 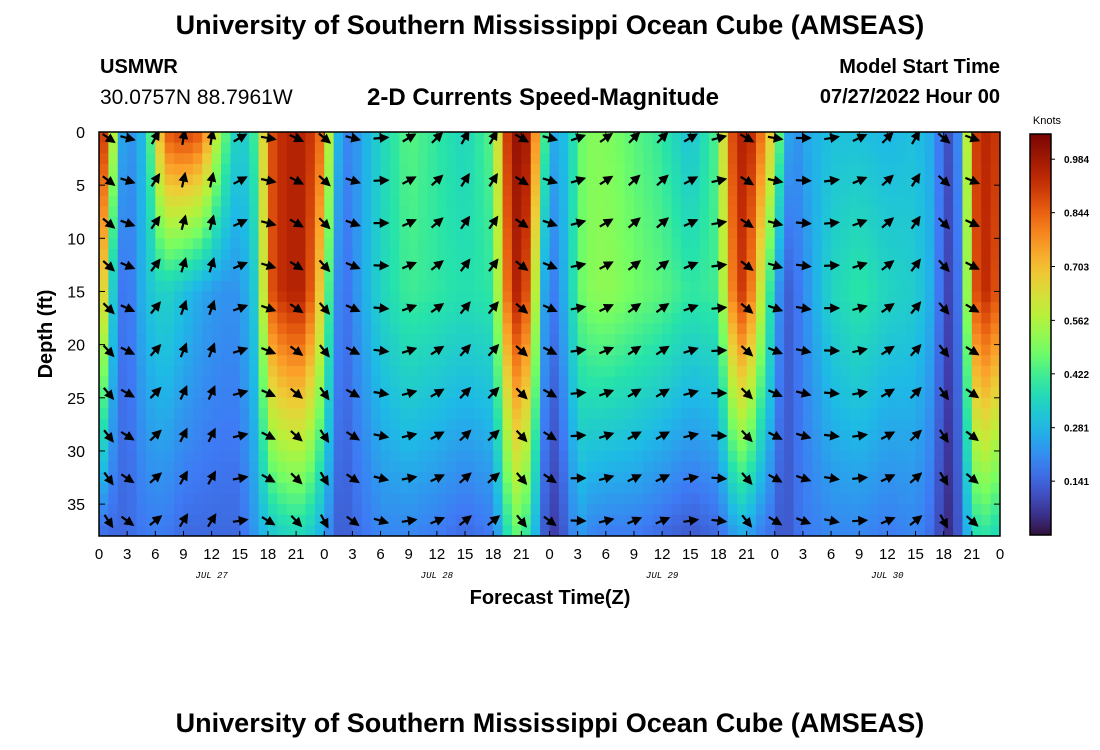 I want to click on x-axis-label: Forecast Time(Z), so click(x=550, y=598).